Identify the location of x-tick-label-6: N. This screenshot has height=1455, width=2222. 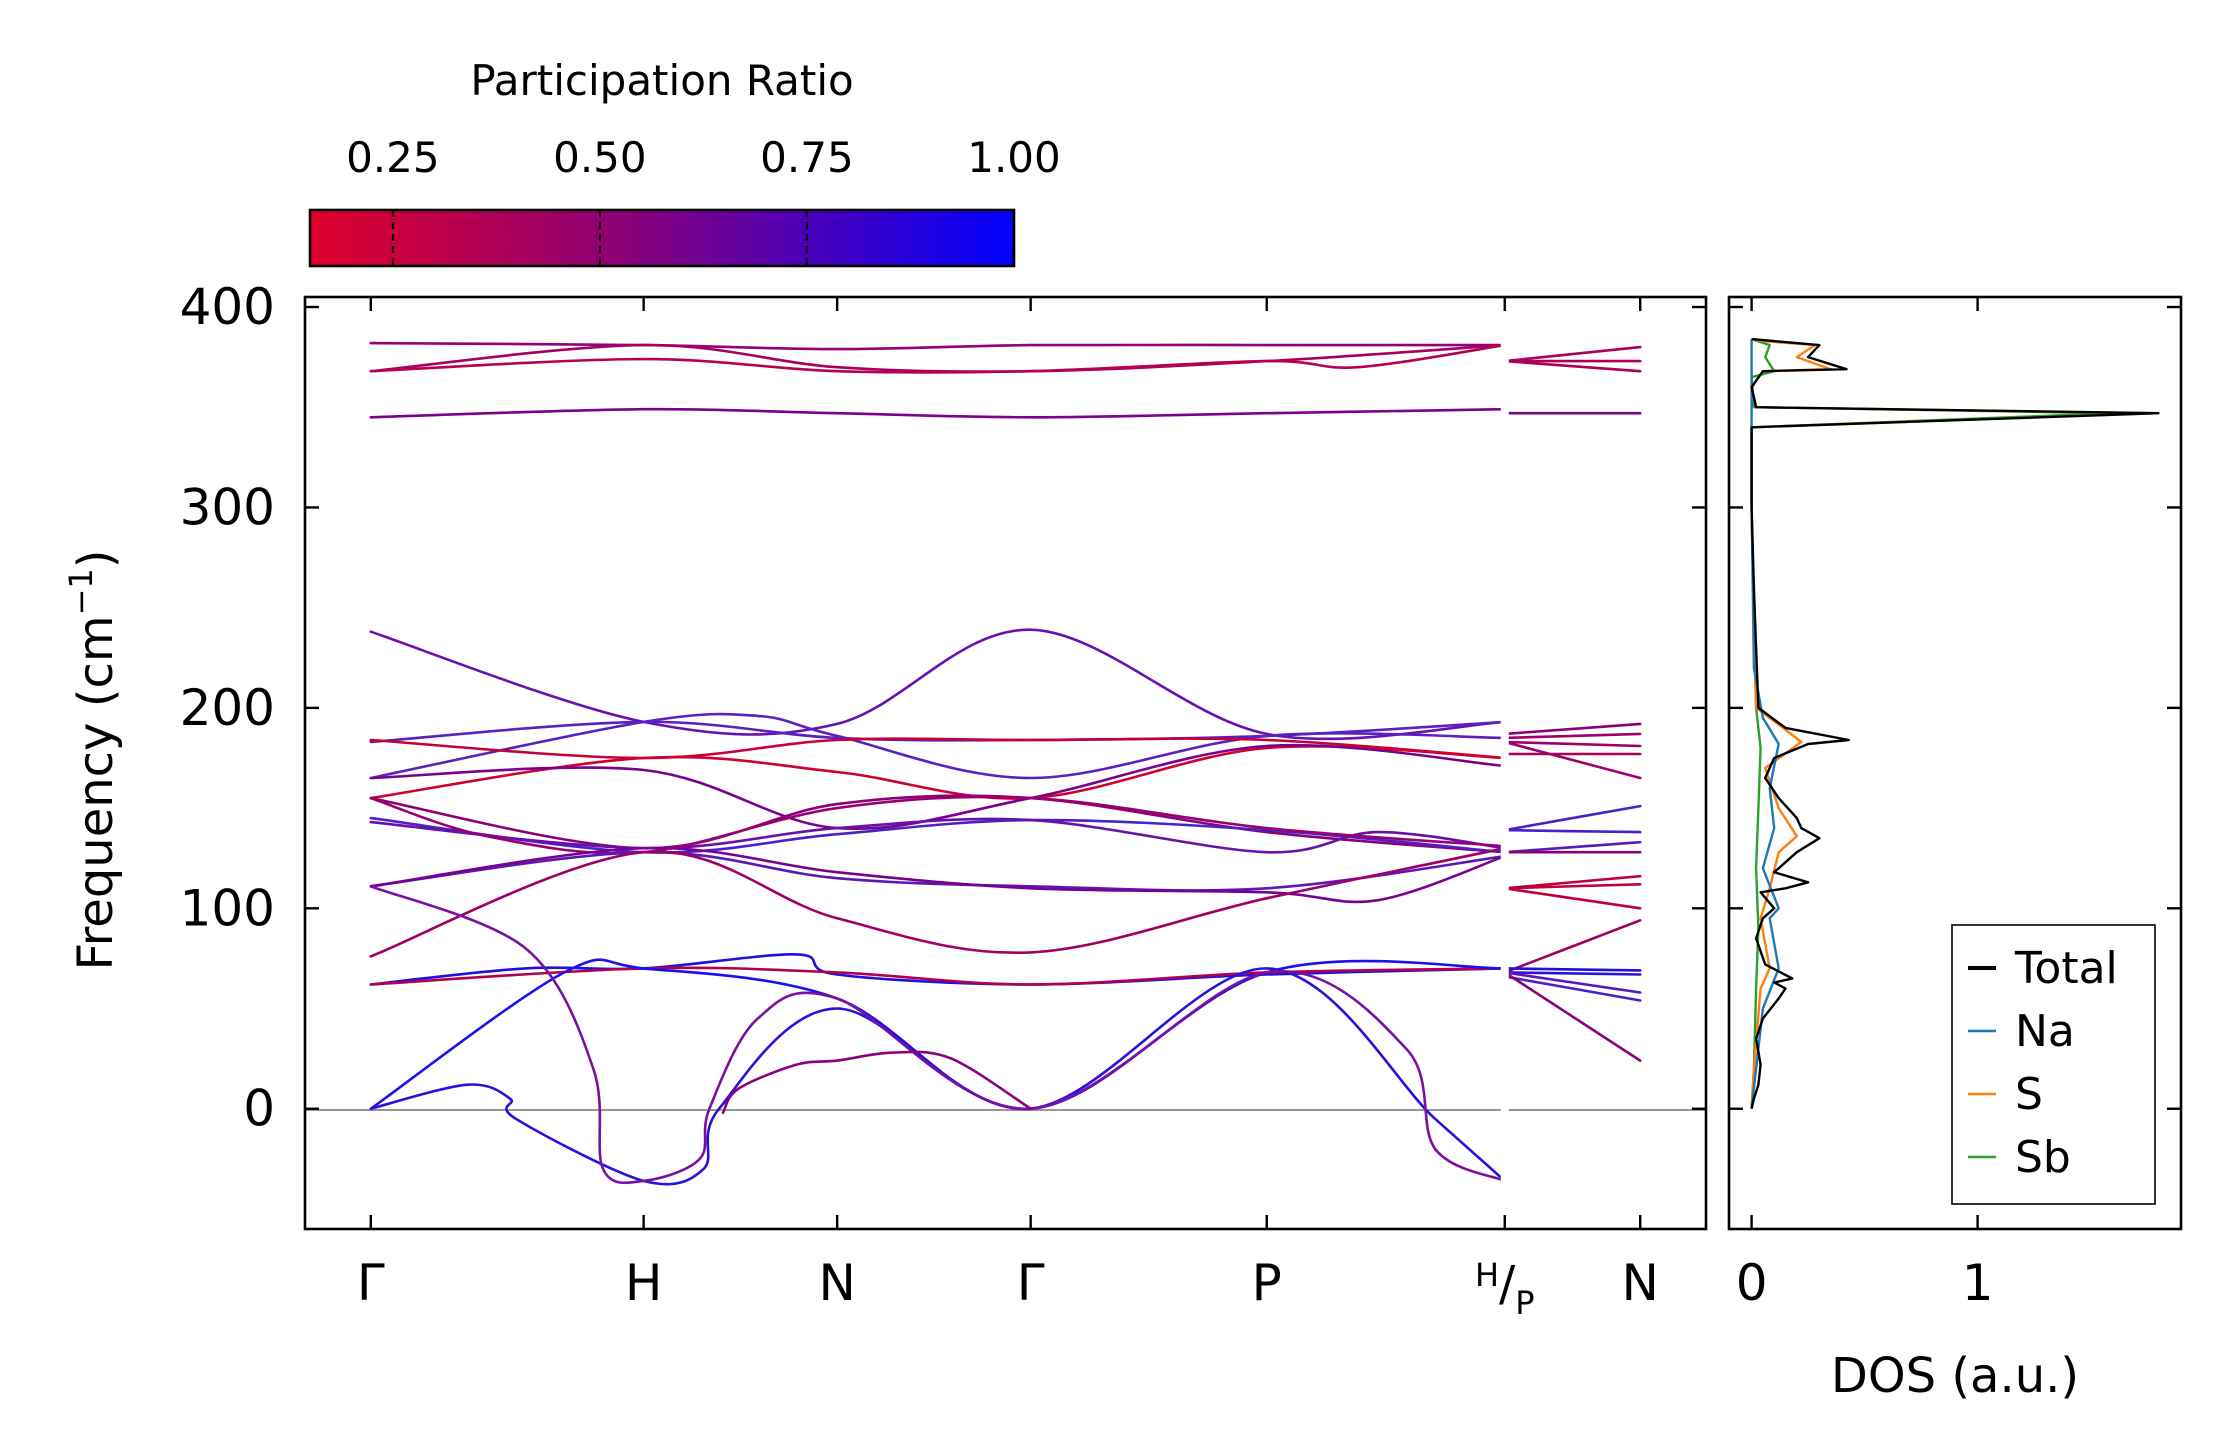
(1640, 1283).